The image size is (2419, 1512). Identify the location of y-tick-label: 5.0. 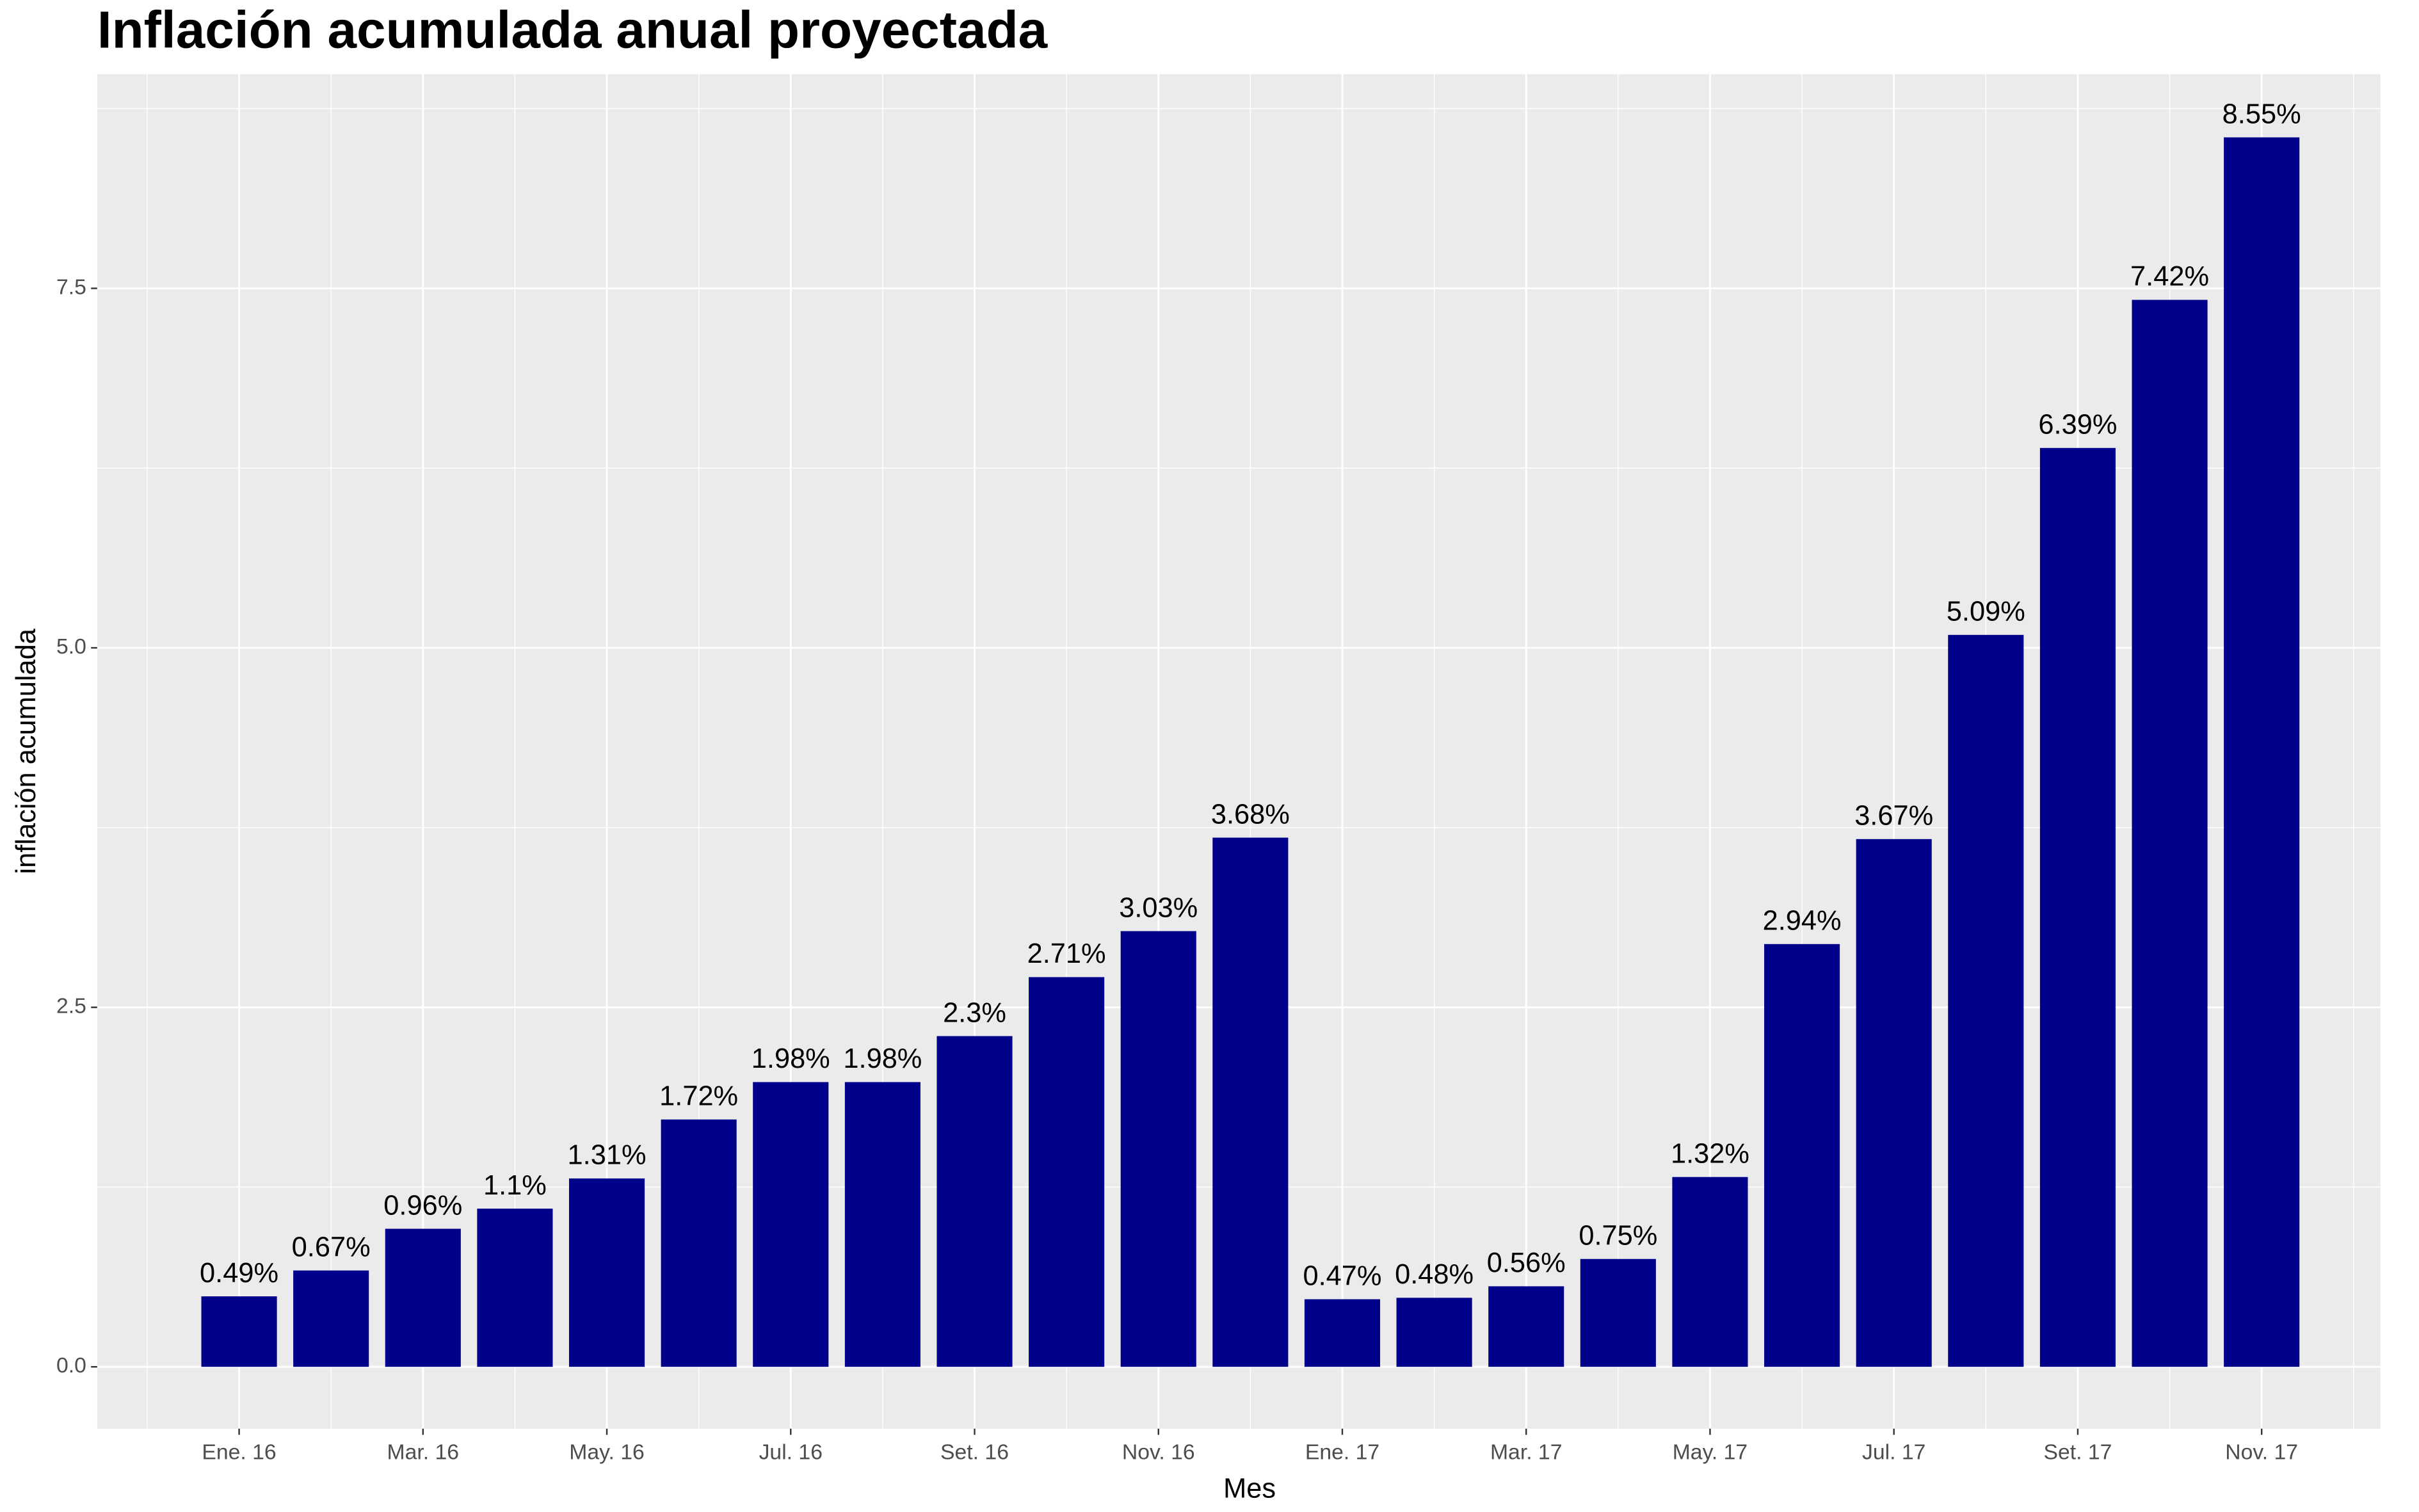
(71, 646).